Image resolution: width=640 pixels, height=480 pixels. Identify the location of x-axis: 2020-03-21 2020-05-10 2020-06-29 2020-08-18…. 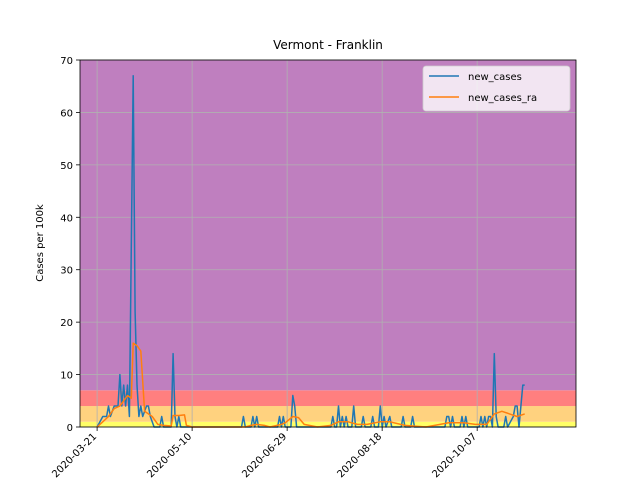
(264, 453).